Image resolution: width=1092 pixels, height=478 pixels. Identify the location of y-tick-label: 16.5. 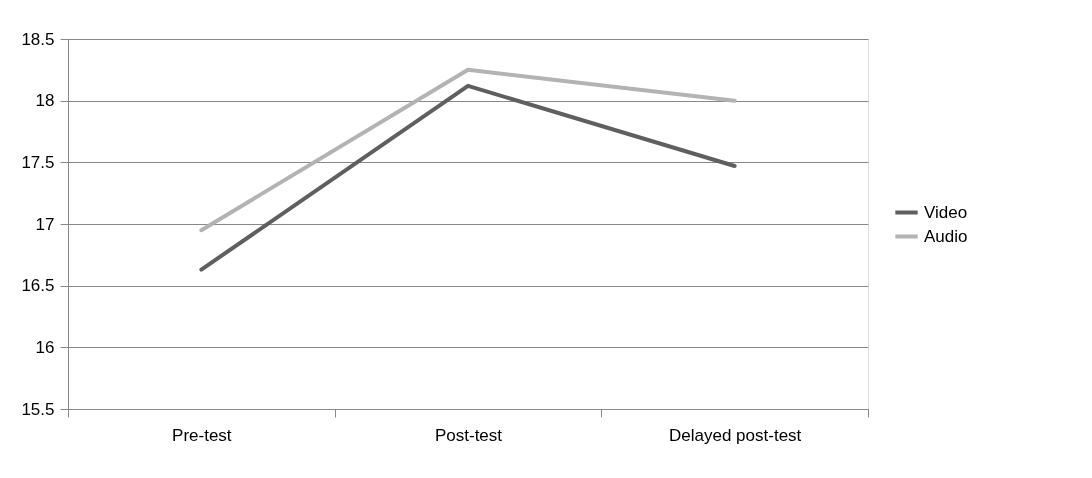
(38, 286).